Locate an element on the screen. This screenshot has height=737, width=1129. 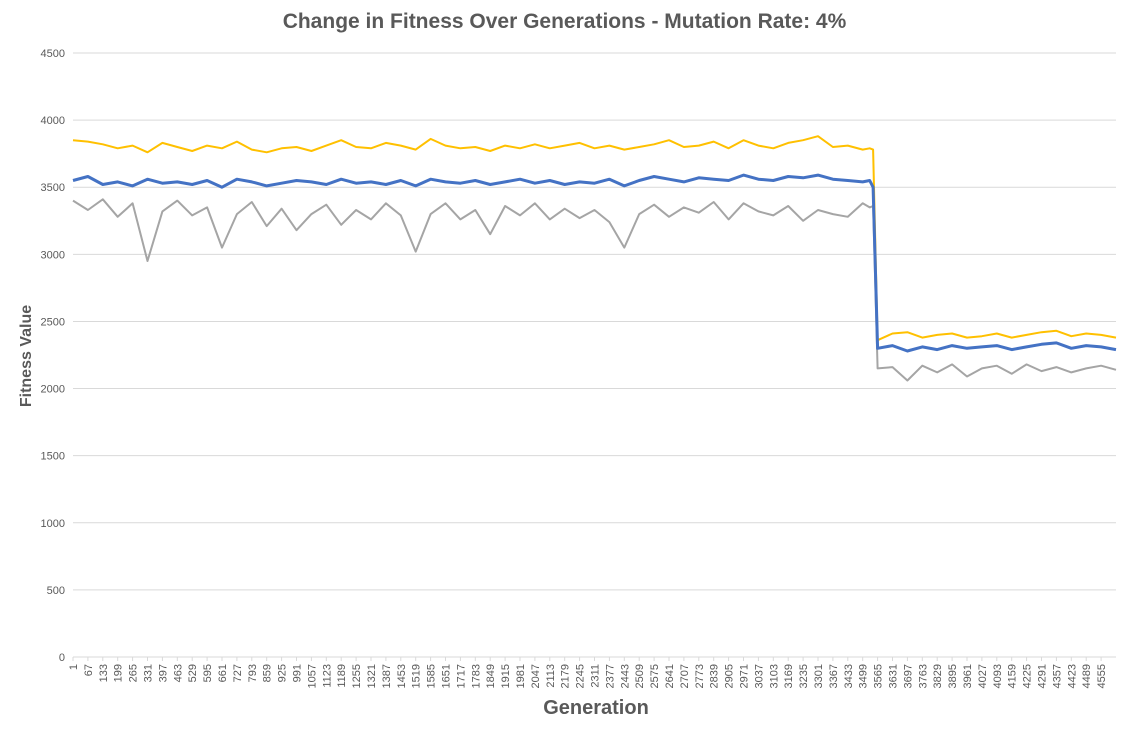
x-tick-label: 265 is located at coordinates (134, 673).